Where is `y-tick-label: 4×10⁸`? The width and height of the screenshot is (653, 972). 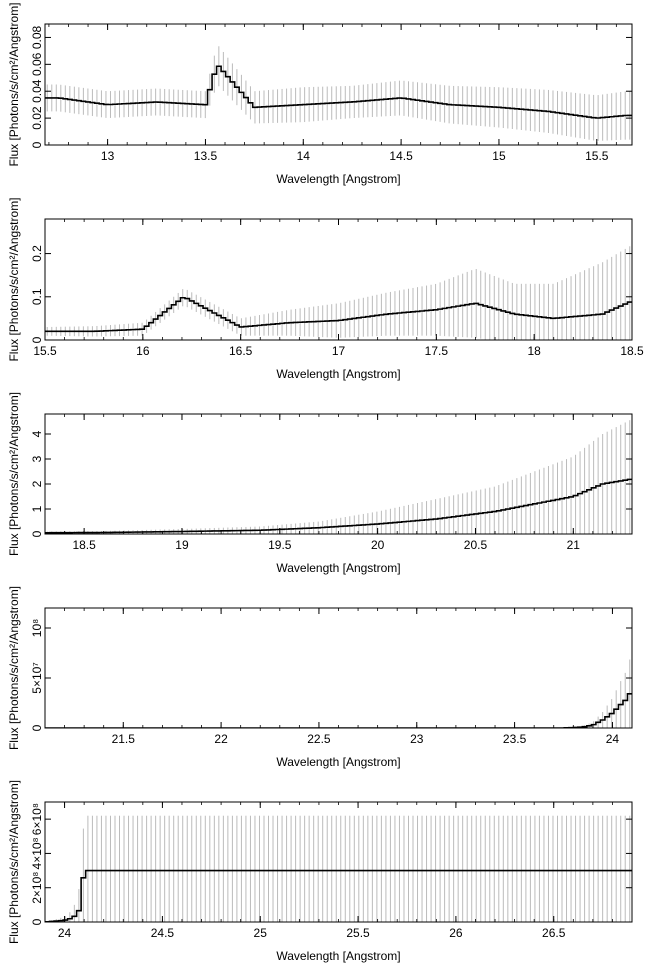
y-tick-label: 4×10⁸ is located at coordinates (37, 853).